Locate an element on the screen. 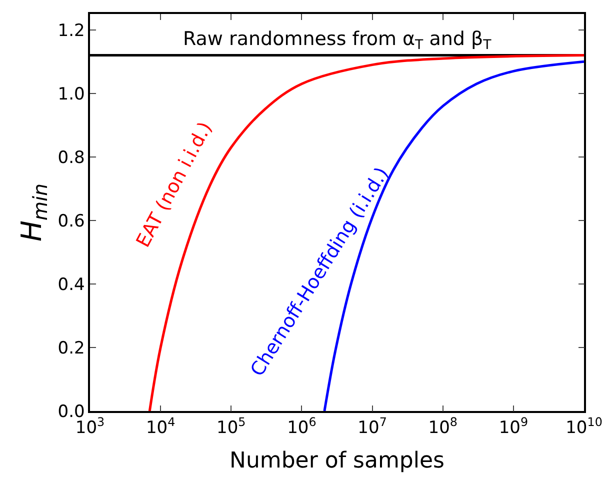 Image resolution: width=614 pixels, height=483 pixels. y-tick-label: 0.0 is located at coordinates (71, 412).